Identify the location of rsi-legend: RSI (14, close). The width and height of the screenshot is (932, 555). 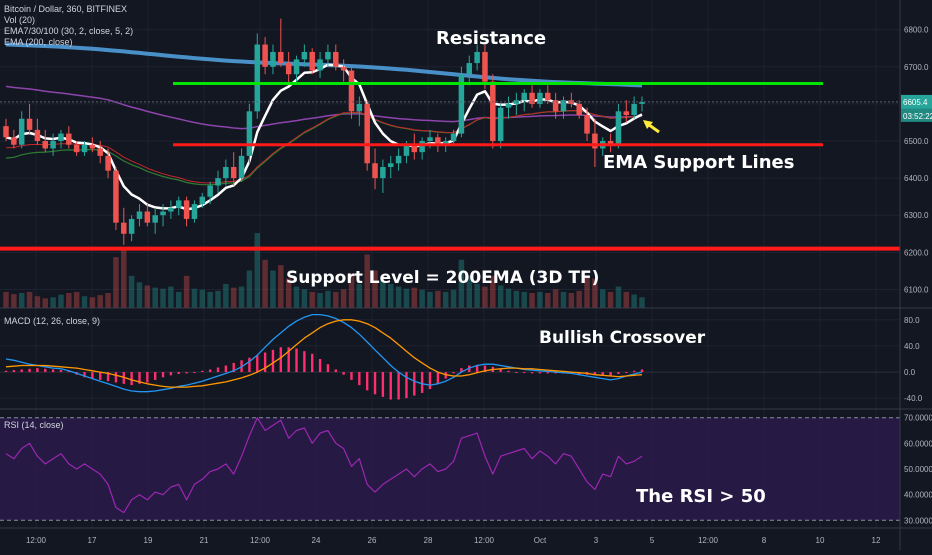
(34, 425).